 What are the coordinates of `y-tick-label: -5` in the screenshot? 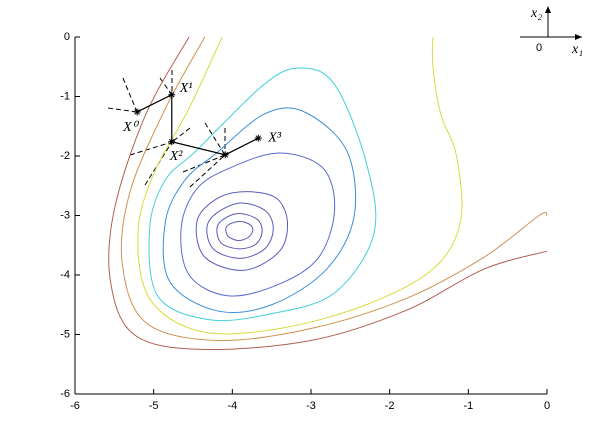 It's located at (65, 334).